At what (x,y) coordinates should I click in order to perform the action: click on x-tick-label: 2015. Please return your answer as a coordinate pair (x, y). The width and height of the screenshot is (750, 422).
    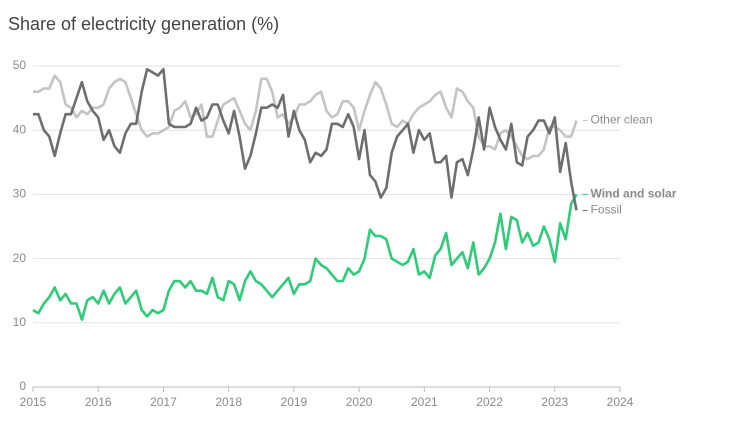
    Looking at the image, I should click on (33, 402).